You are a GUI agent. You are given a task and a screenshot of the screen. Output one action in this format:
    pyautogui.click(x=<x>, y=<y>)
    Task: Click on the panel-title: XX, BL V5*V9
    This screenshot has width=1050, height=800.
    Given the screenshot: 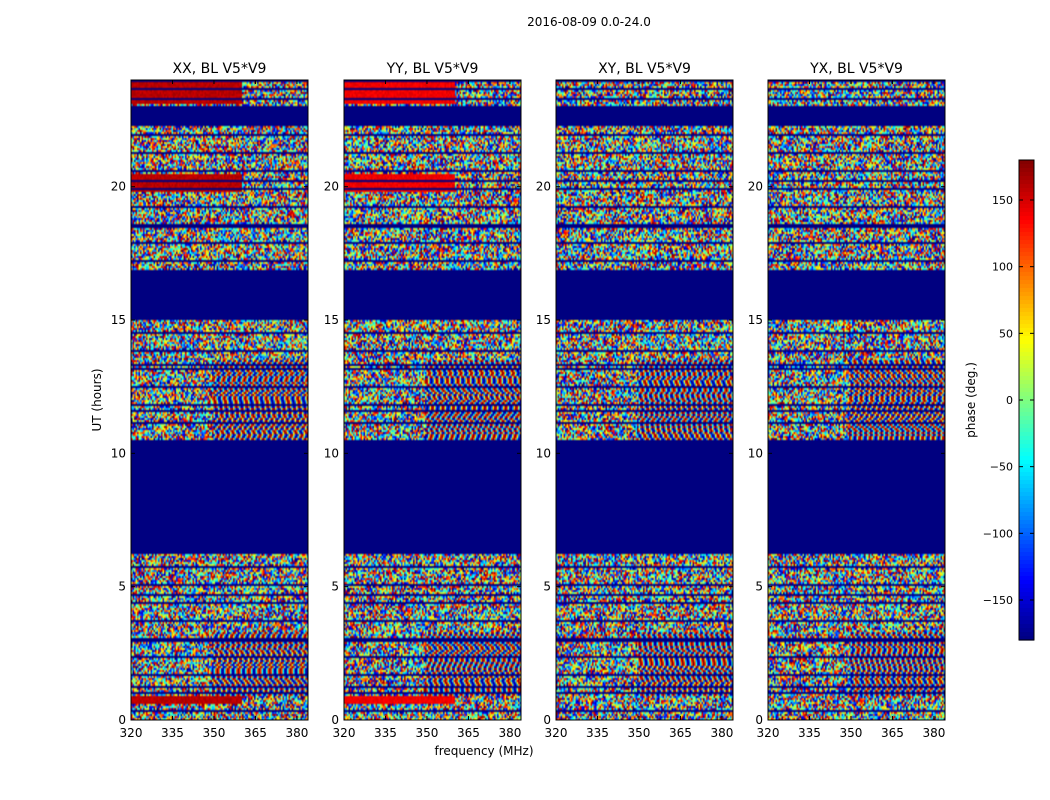 What is the action you would take?
    pyautogui.click(x=220, y=69)
    